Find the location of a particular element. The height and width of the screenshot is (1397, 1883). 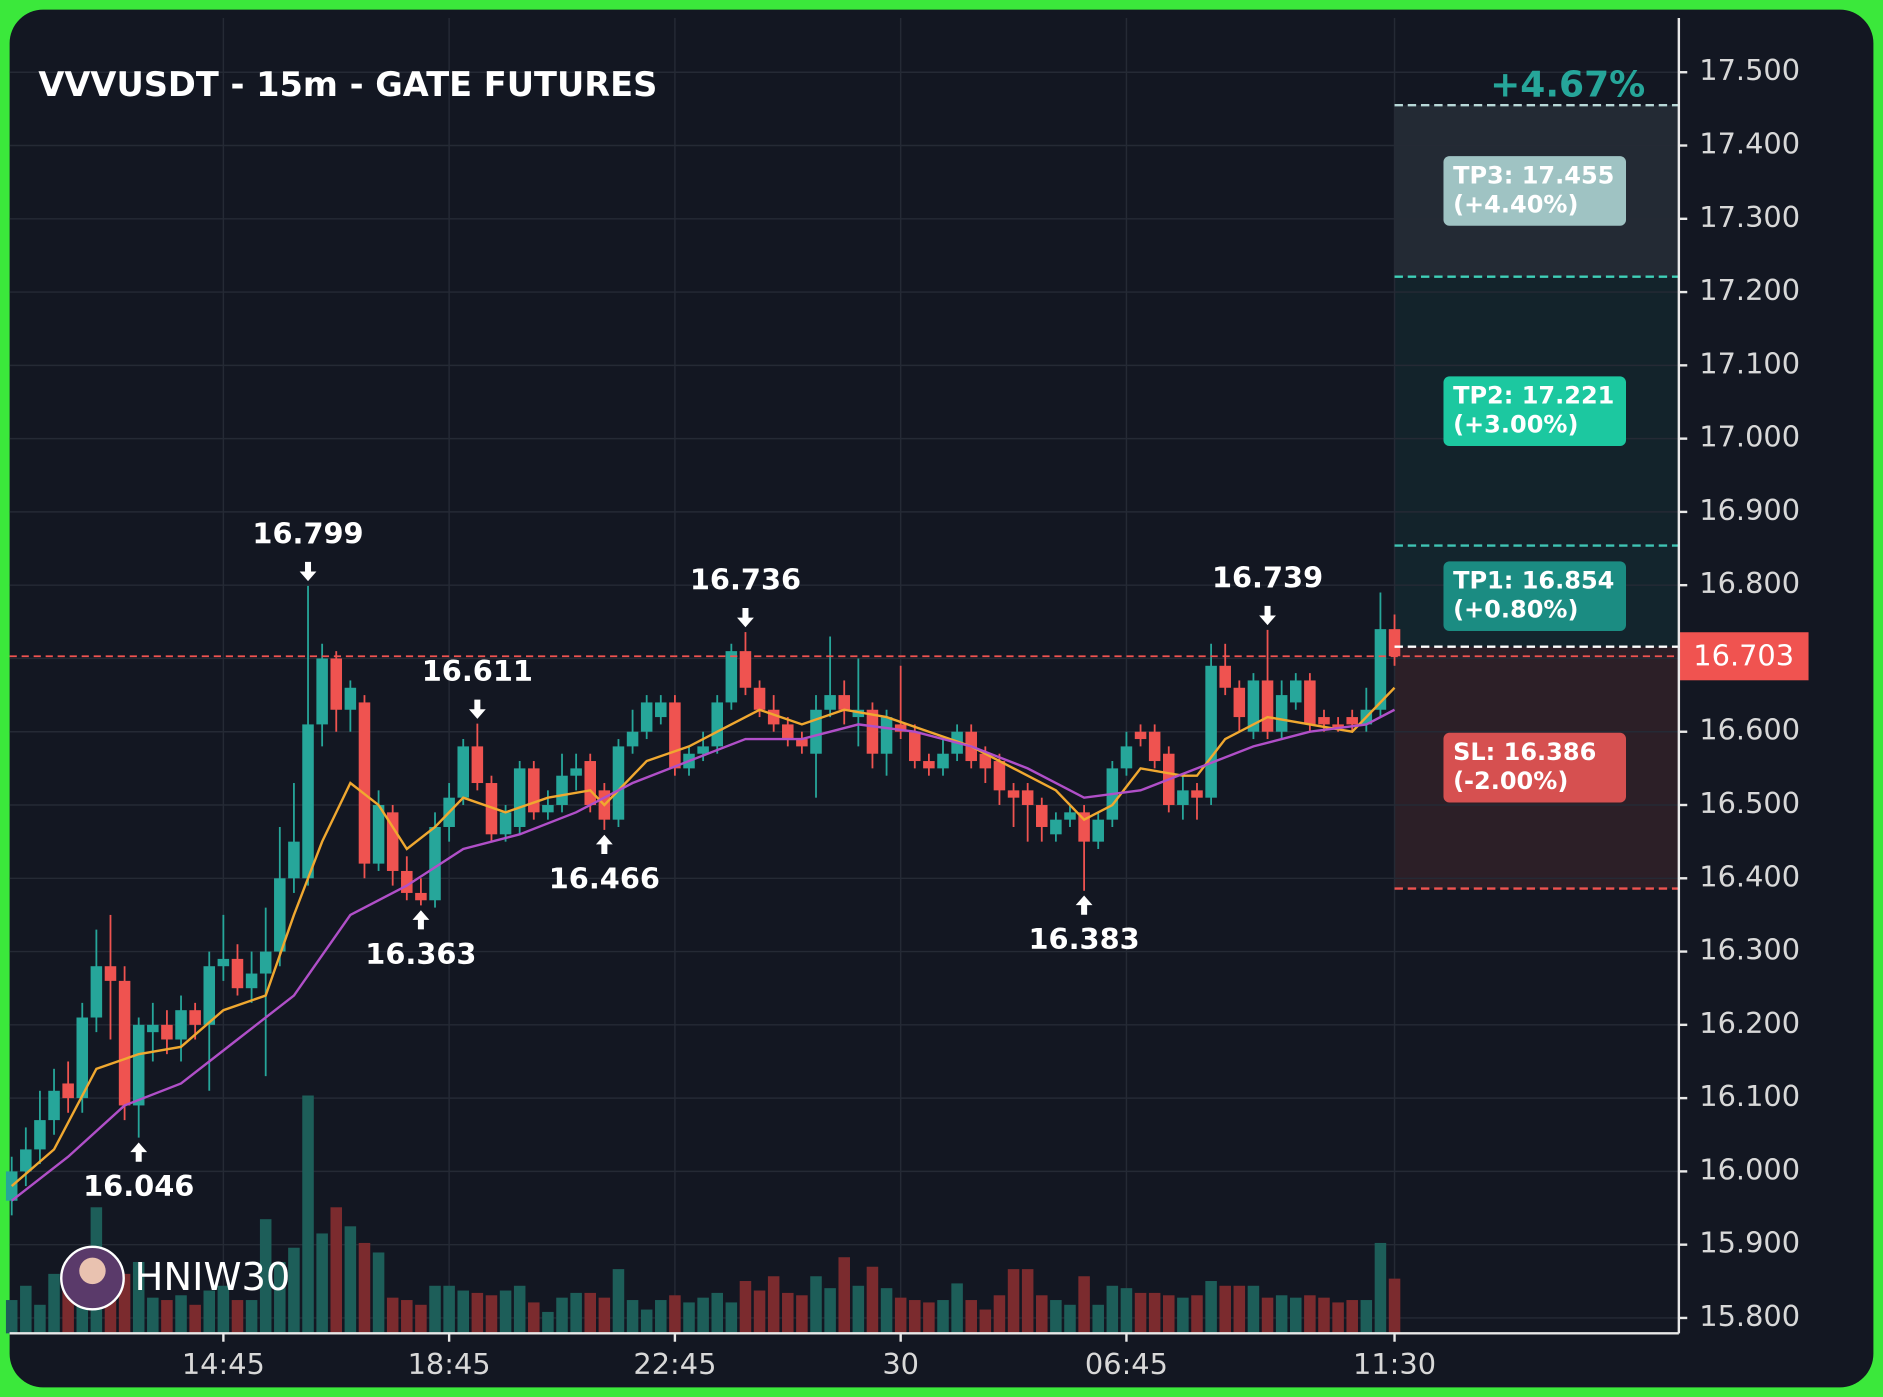

level-label: TP2: 17.221 is located at coordinates (1533, 396).